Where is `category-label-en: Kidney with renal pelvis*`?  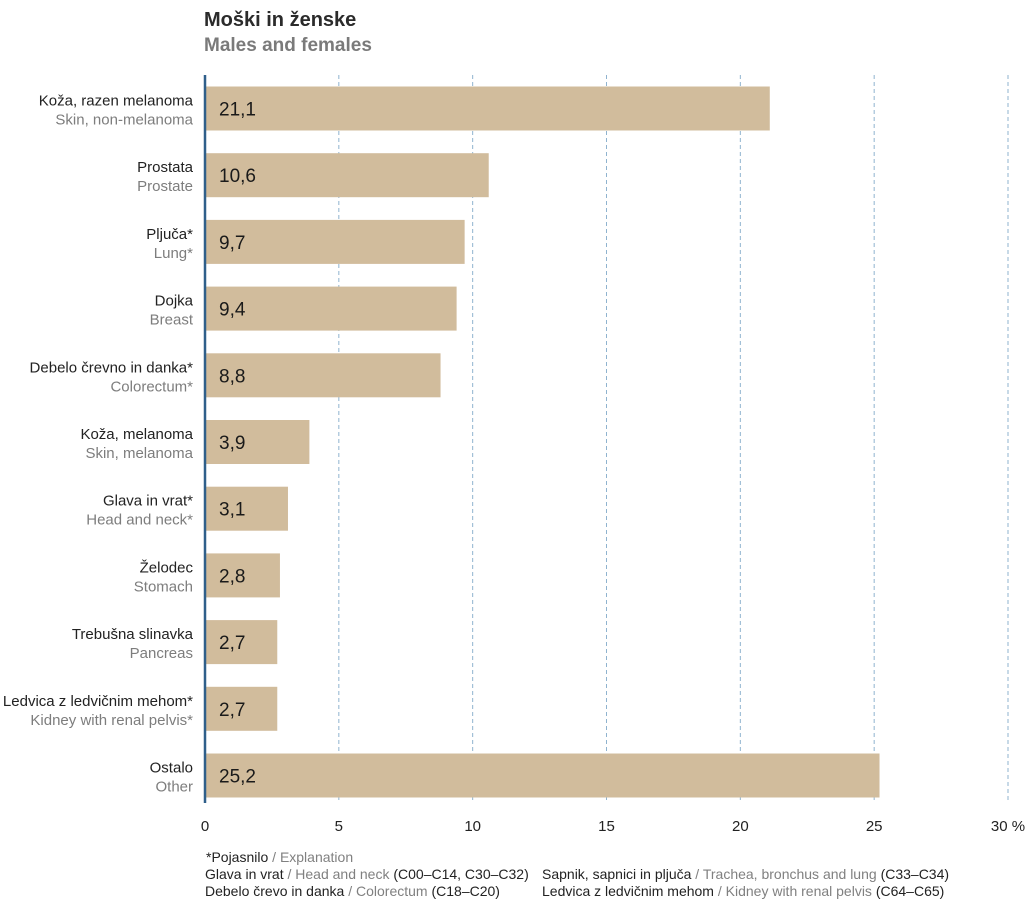
category-label-en: Kidney with renal pelvis* is located at coordinates (111, 720).